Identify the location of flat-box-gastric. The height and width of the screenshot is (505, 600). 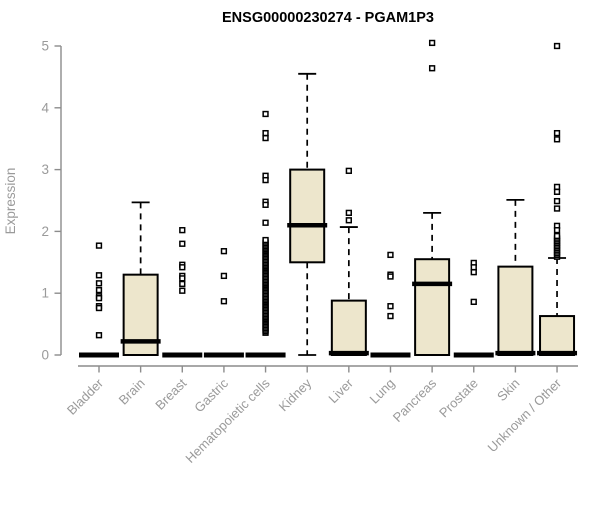
(223, 355).